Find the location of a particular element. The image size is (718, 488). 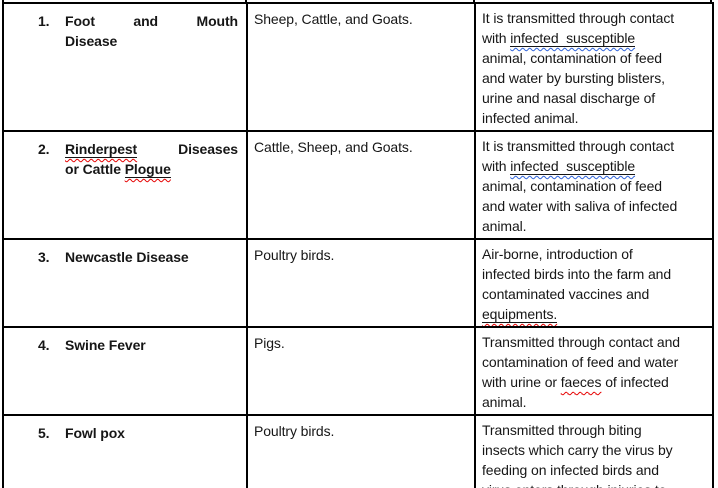

disease-name-line: Disease is located at coordinates (151, 41).